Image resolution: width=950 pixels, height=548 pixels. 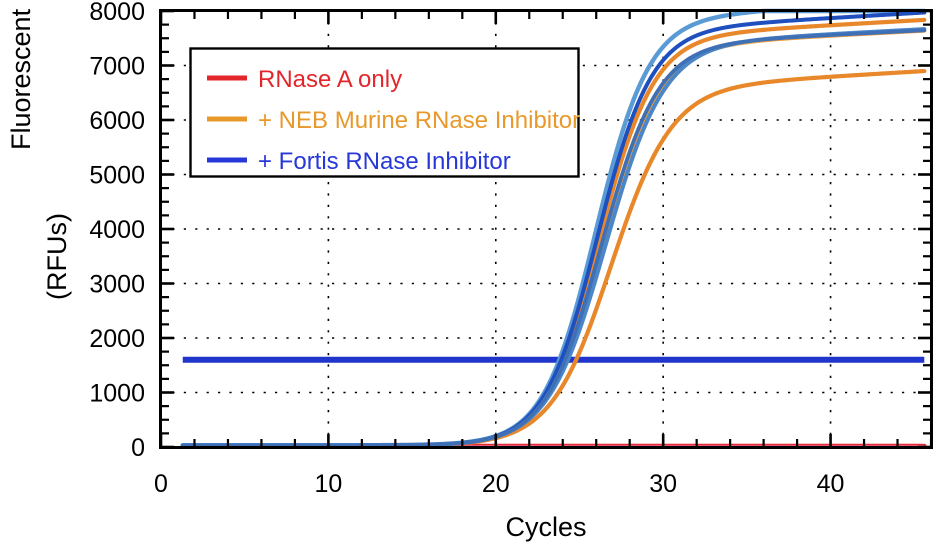 I want to click on y-axis-label-line1: Fluorescent Intensity, so click(x=21, y=75).